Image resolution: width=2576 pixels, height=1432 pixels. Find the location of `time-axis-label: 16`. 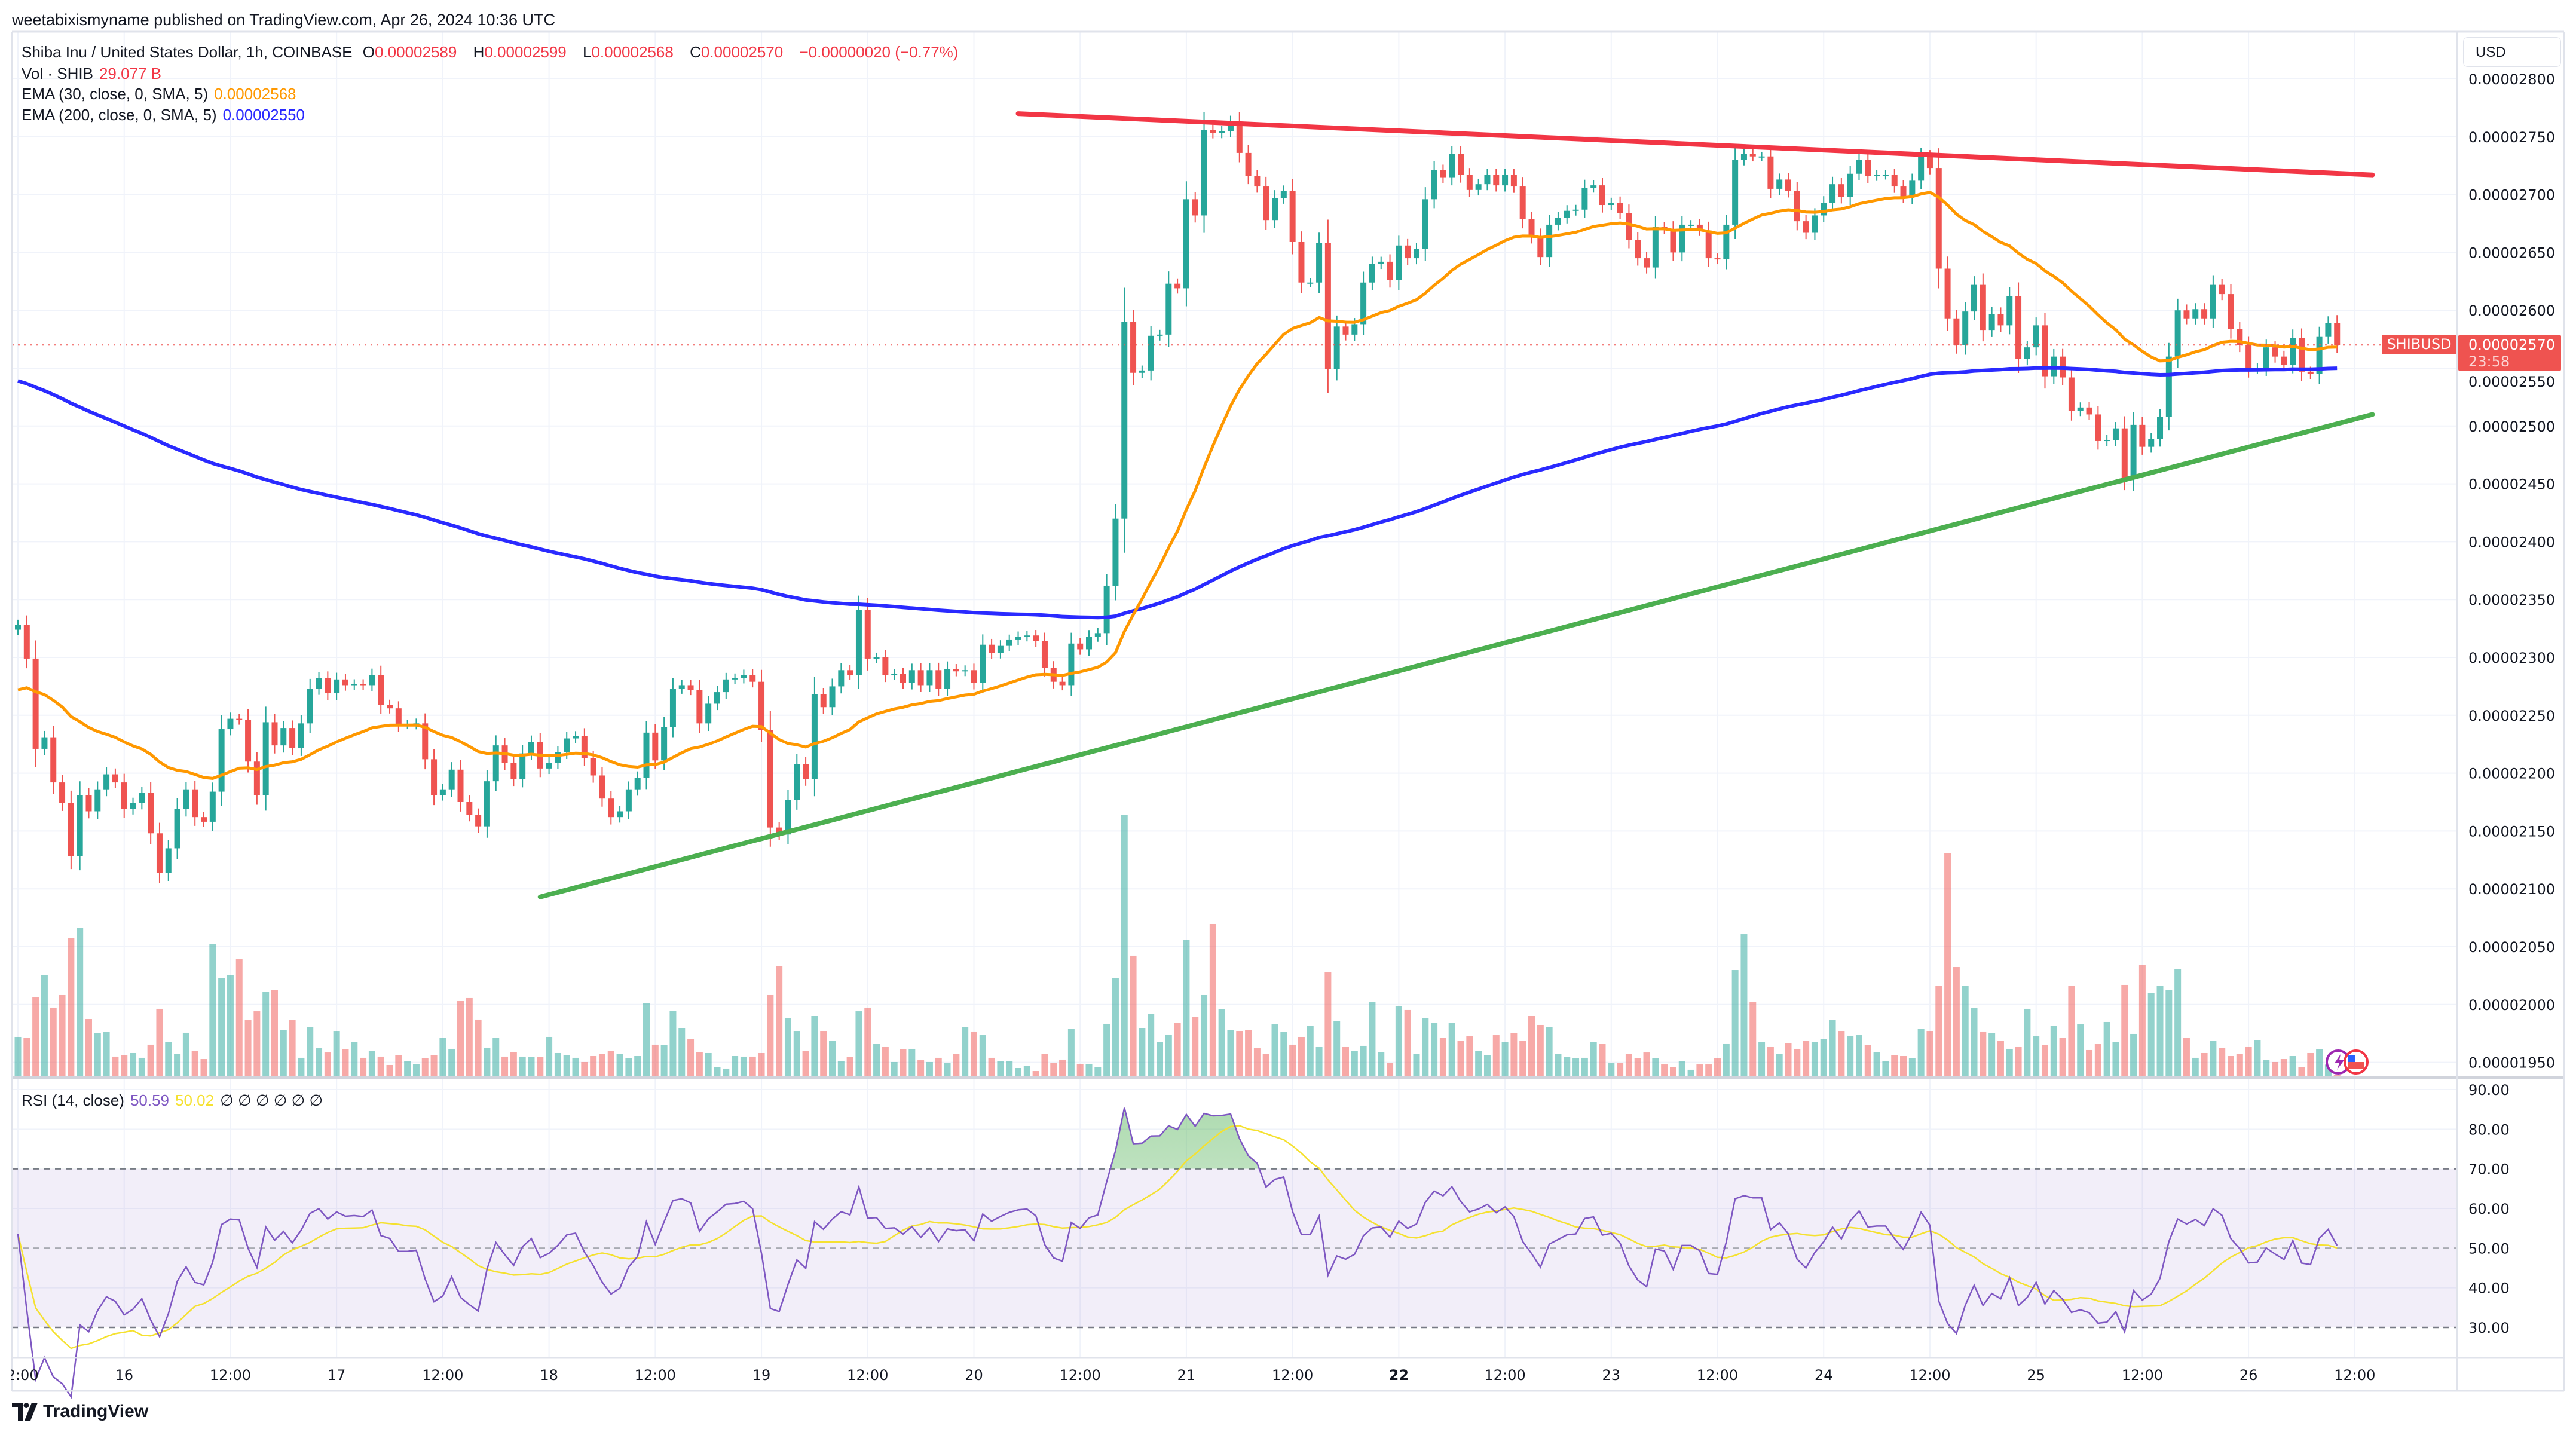

time-axis-label: 16 is located at coordinates (124, 1375).